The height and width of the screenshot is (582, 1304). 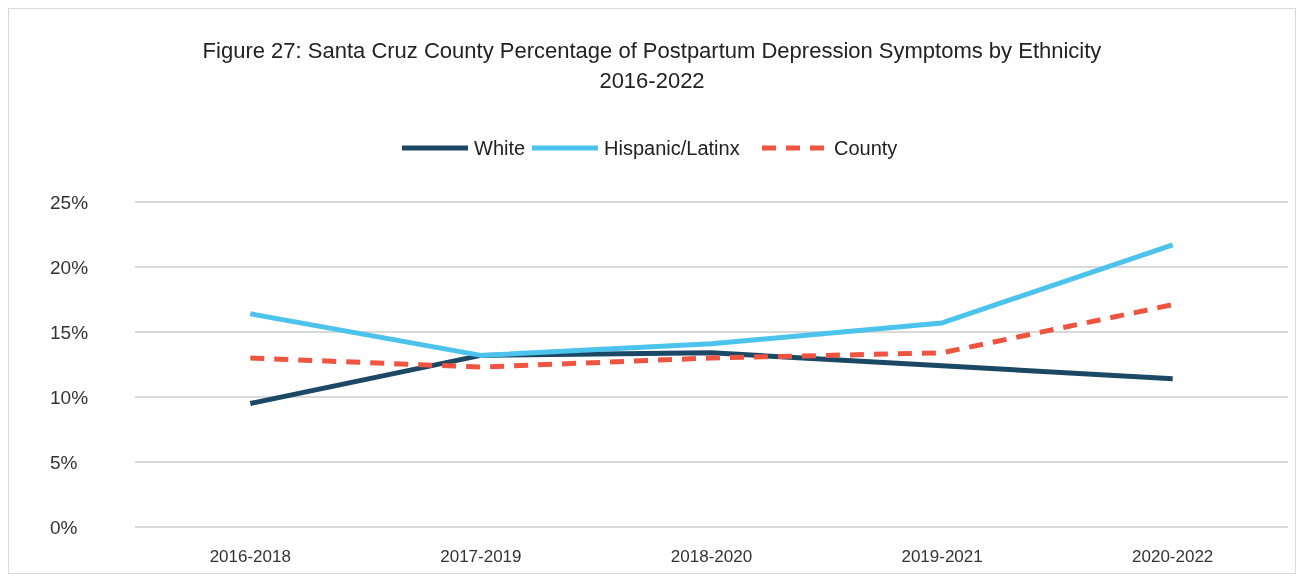 I want to click on y-tick-label: 10%, so click(x=69, y=397).